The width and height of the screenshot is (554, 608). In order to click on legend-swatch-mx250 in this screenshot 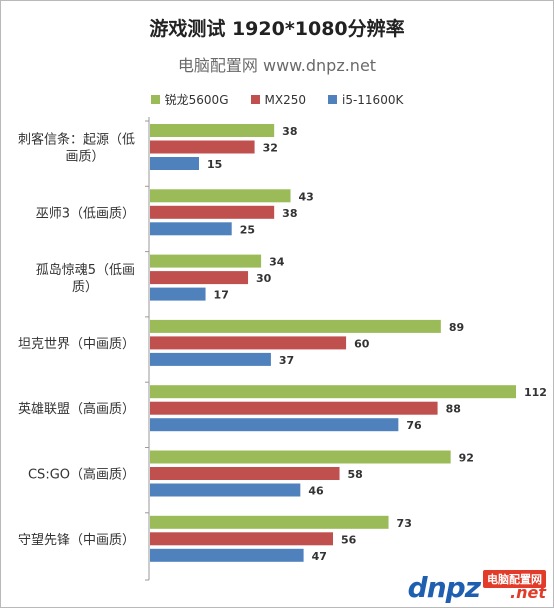, I will do `click(255, 99)`.